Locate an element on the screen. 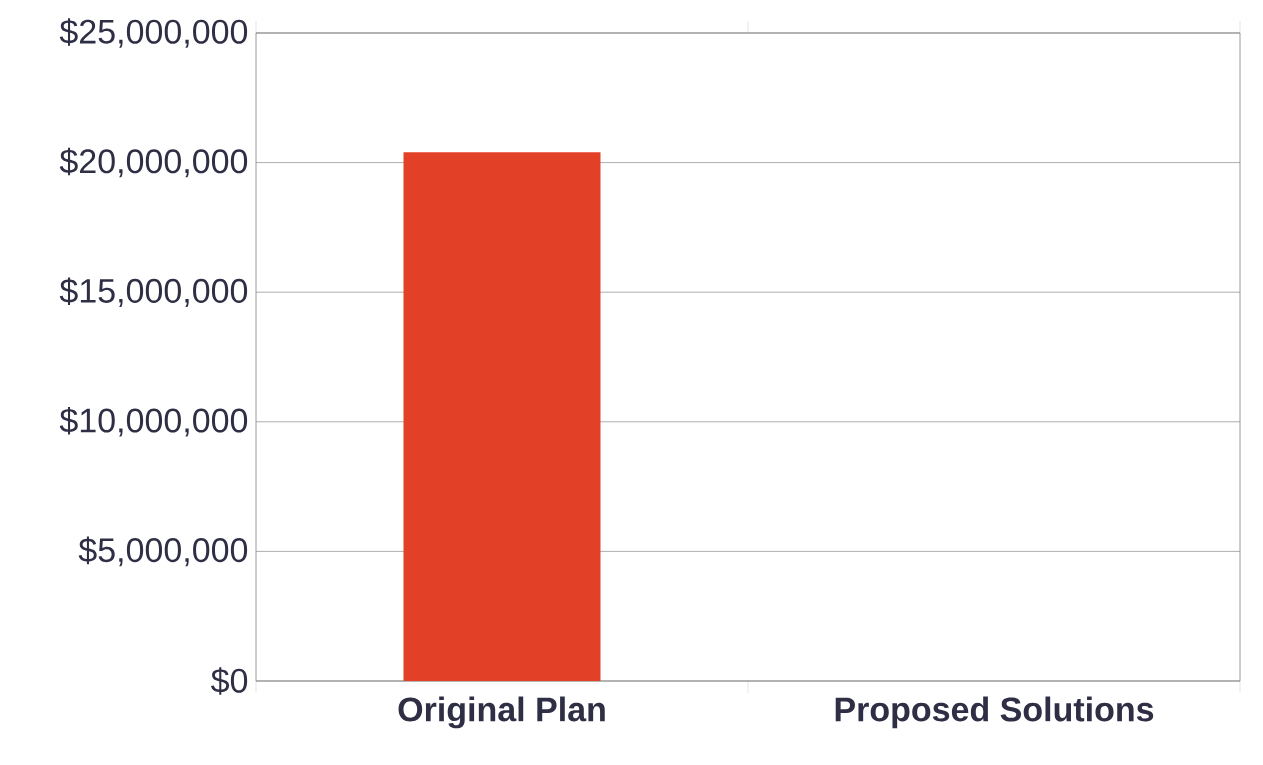  y-tick-label: $15,000,000 is located at coordinates (153, 292).